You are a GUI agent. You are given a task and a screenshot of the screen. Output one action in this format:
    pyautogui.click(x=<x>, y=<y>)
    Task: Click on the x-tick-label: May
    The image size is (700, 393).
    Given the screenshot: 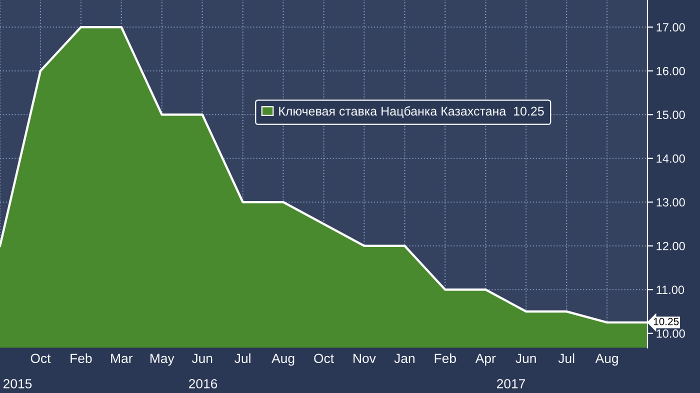 What is the action you would take?
    pyautogui.click(x=162, y=360)
    